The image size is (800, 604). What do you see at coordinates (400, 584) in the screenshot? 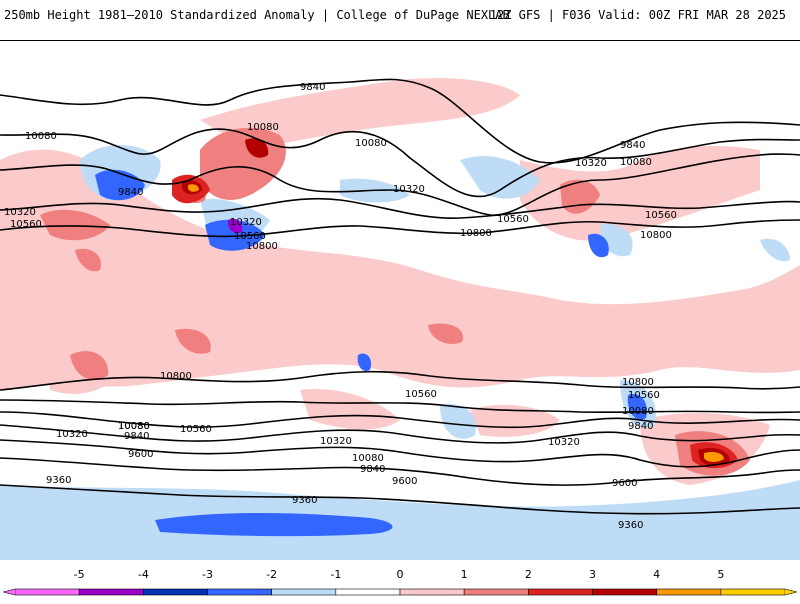
I see `colorbar: -5 -4 -3 -2 -1 0 1 2 3 4 5` at bounding box center [400, 584].